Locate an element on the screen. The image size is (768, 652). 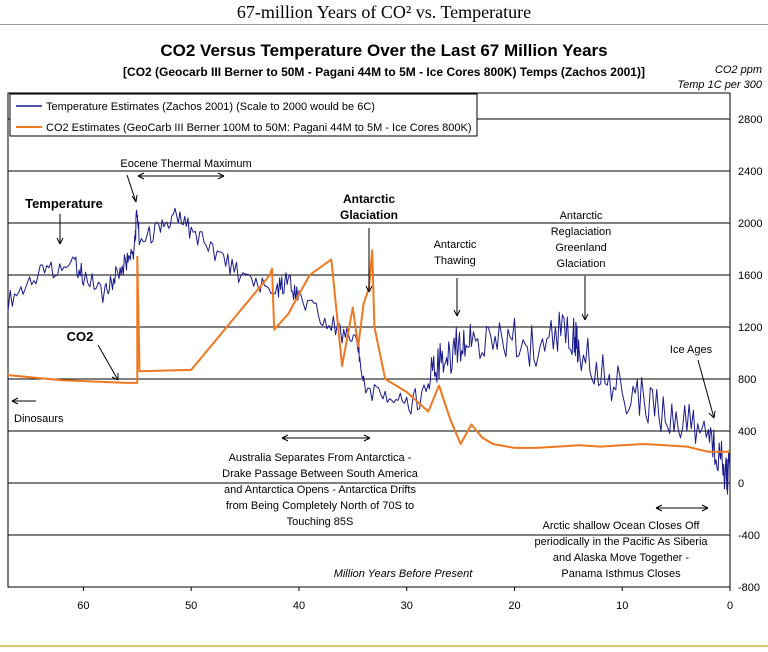
y-tick-label: 2400 is located at coordinates (750, 172).